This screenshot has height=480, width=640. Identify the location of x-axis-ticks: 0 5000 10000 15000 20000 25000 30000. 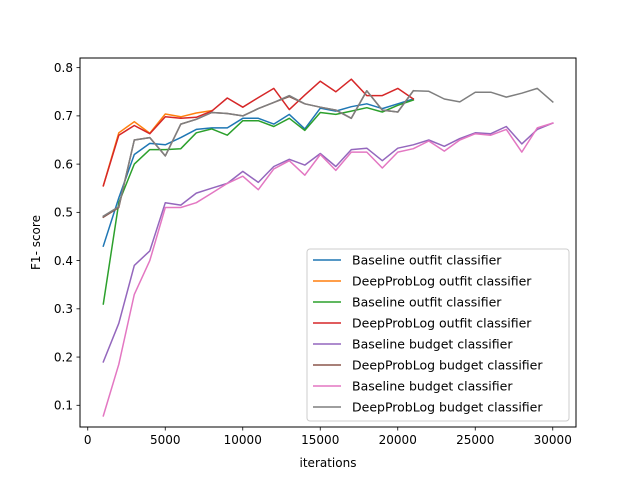
(328, 437).